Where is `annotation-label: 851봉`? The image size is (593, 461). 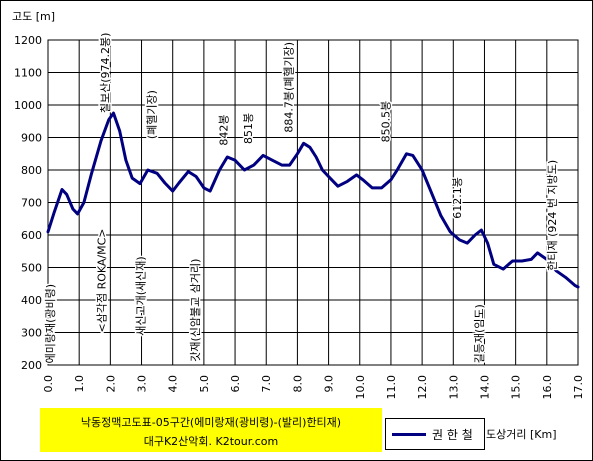
annotation-label: 851봉 is located at coordinates (248, 128).